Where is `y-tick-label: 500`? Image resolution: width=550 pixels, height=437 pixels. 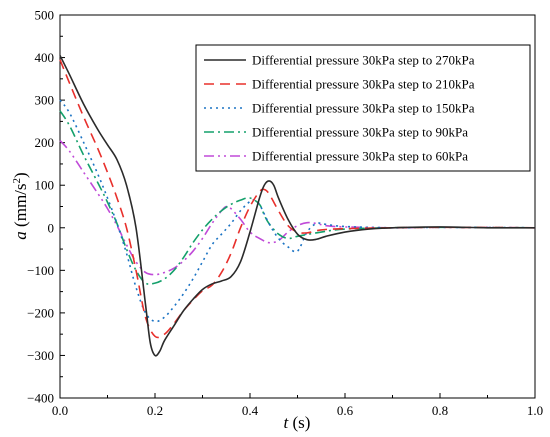
y-tick-label: 500 is located at coordinates (45, 15).